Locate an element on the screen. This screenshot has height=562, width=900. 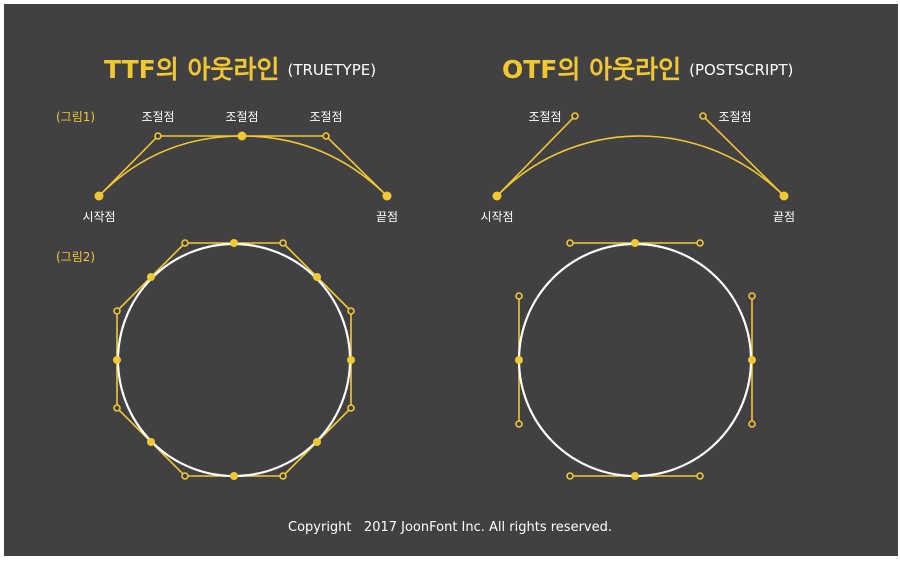
ttf-end-point is located at coordinates (387, 196).